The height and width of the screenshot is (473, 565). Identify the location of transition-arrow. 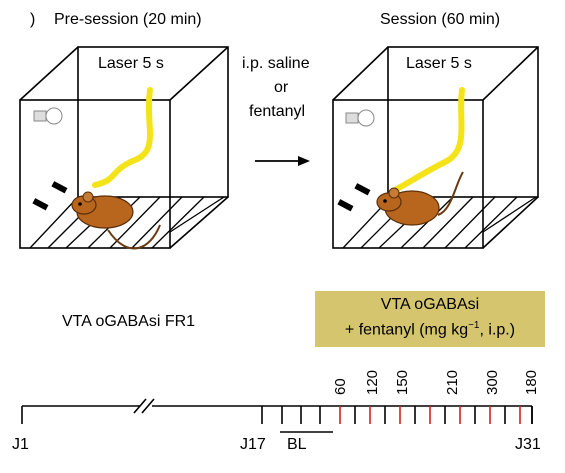
(282, 161).